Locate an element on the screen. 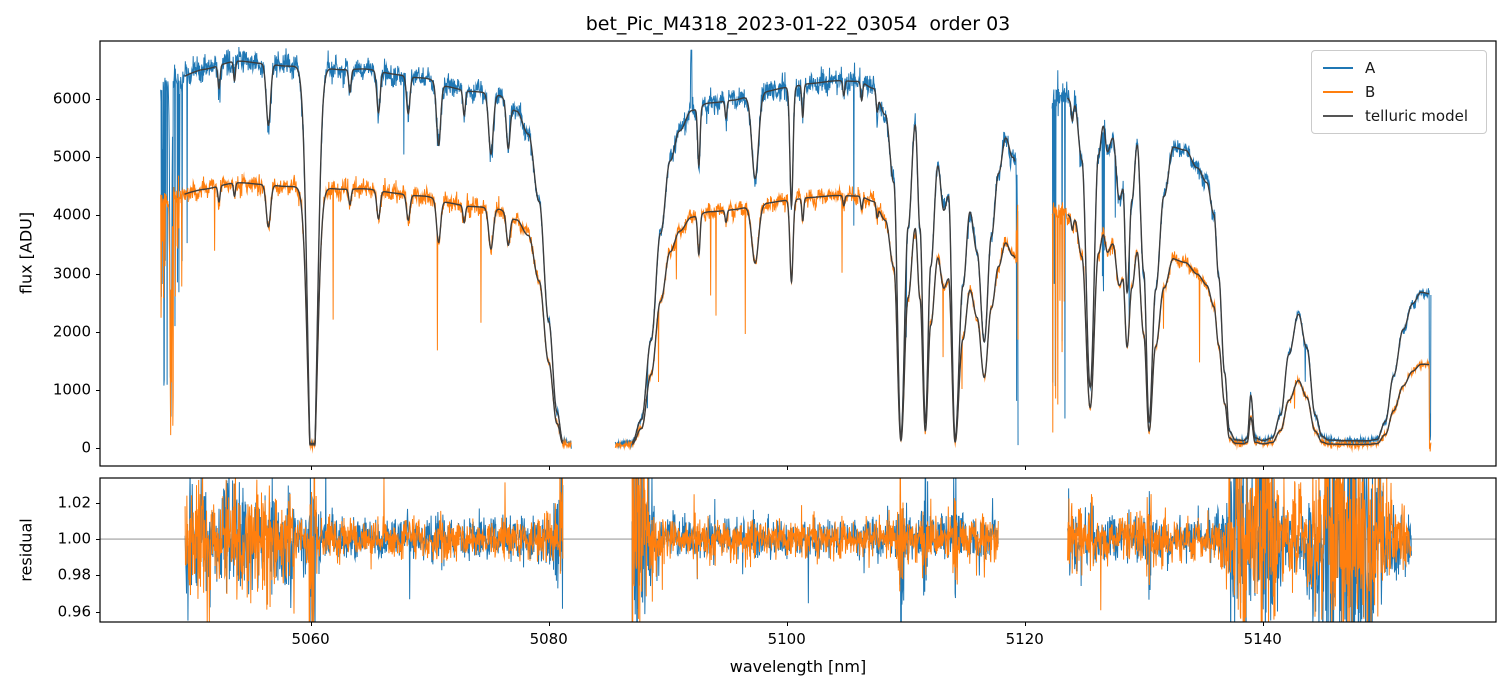 Image resolution: width=1510 pixels, height=696 pixels. legend-item-a: A is located at coordinates (1401, 68).